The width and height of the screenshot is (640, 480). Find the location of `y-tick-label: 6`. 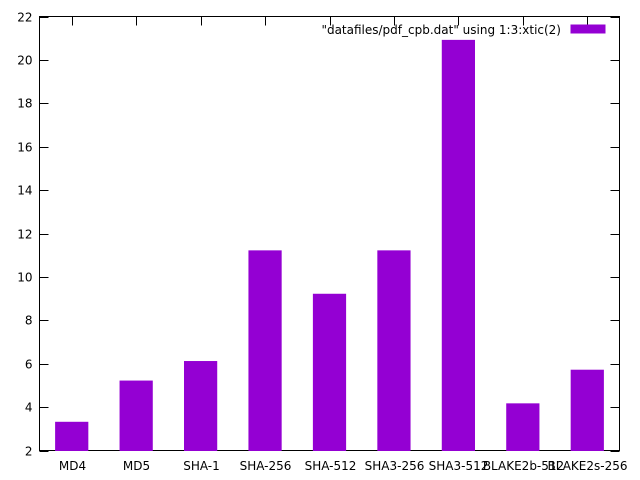

y-tick-label: 6 is located at coordinates (29, 365).